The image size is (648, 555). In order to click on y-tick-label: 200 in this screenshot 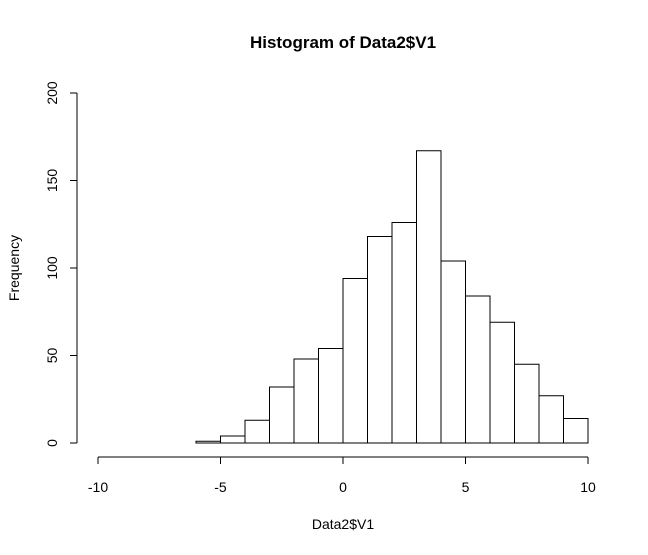, I will do `click(52, 93)`.